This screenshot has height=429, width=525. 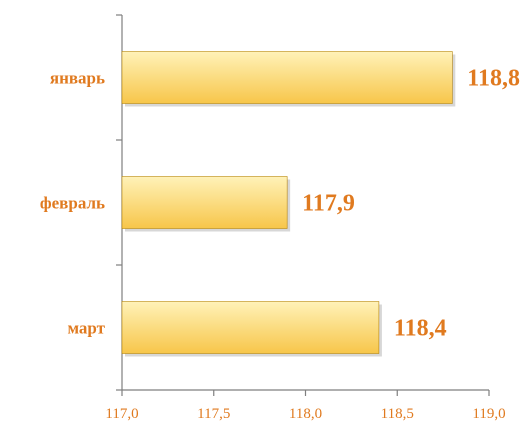 I want to click on data-label: 117,9, so click(x=328, y=204).